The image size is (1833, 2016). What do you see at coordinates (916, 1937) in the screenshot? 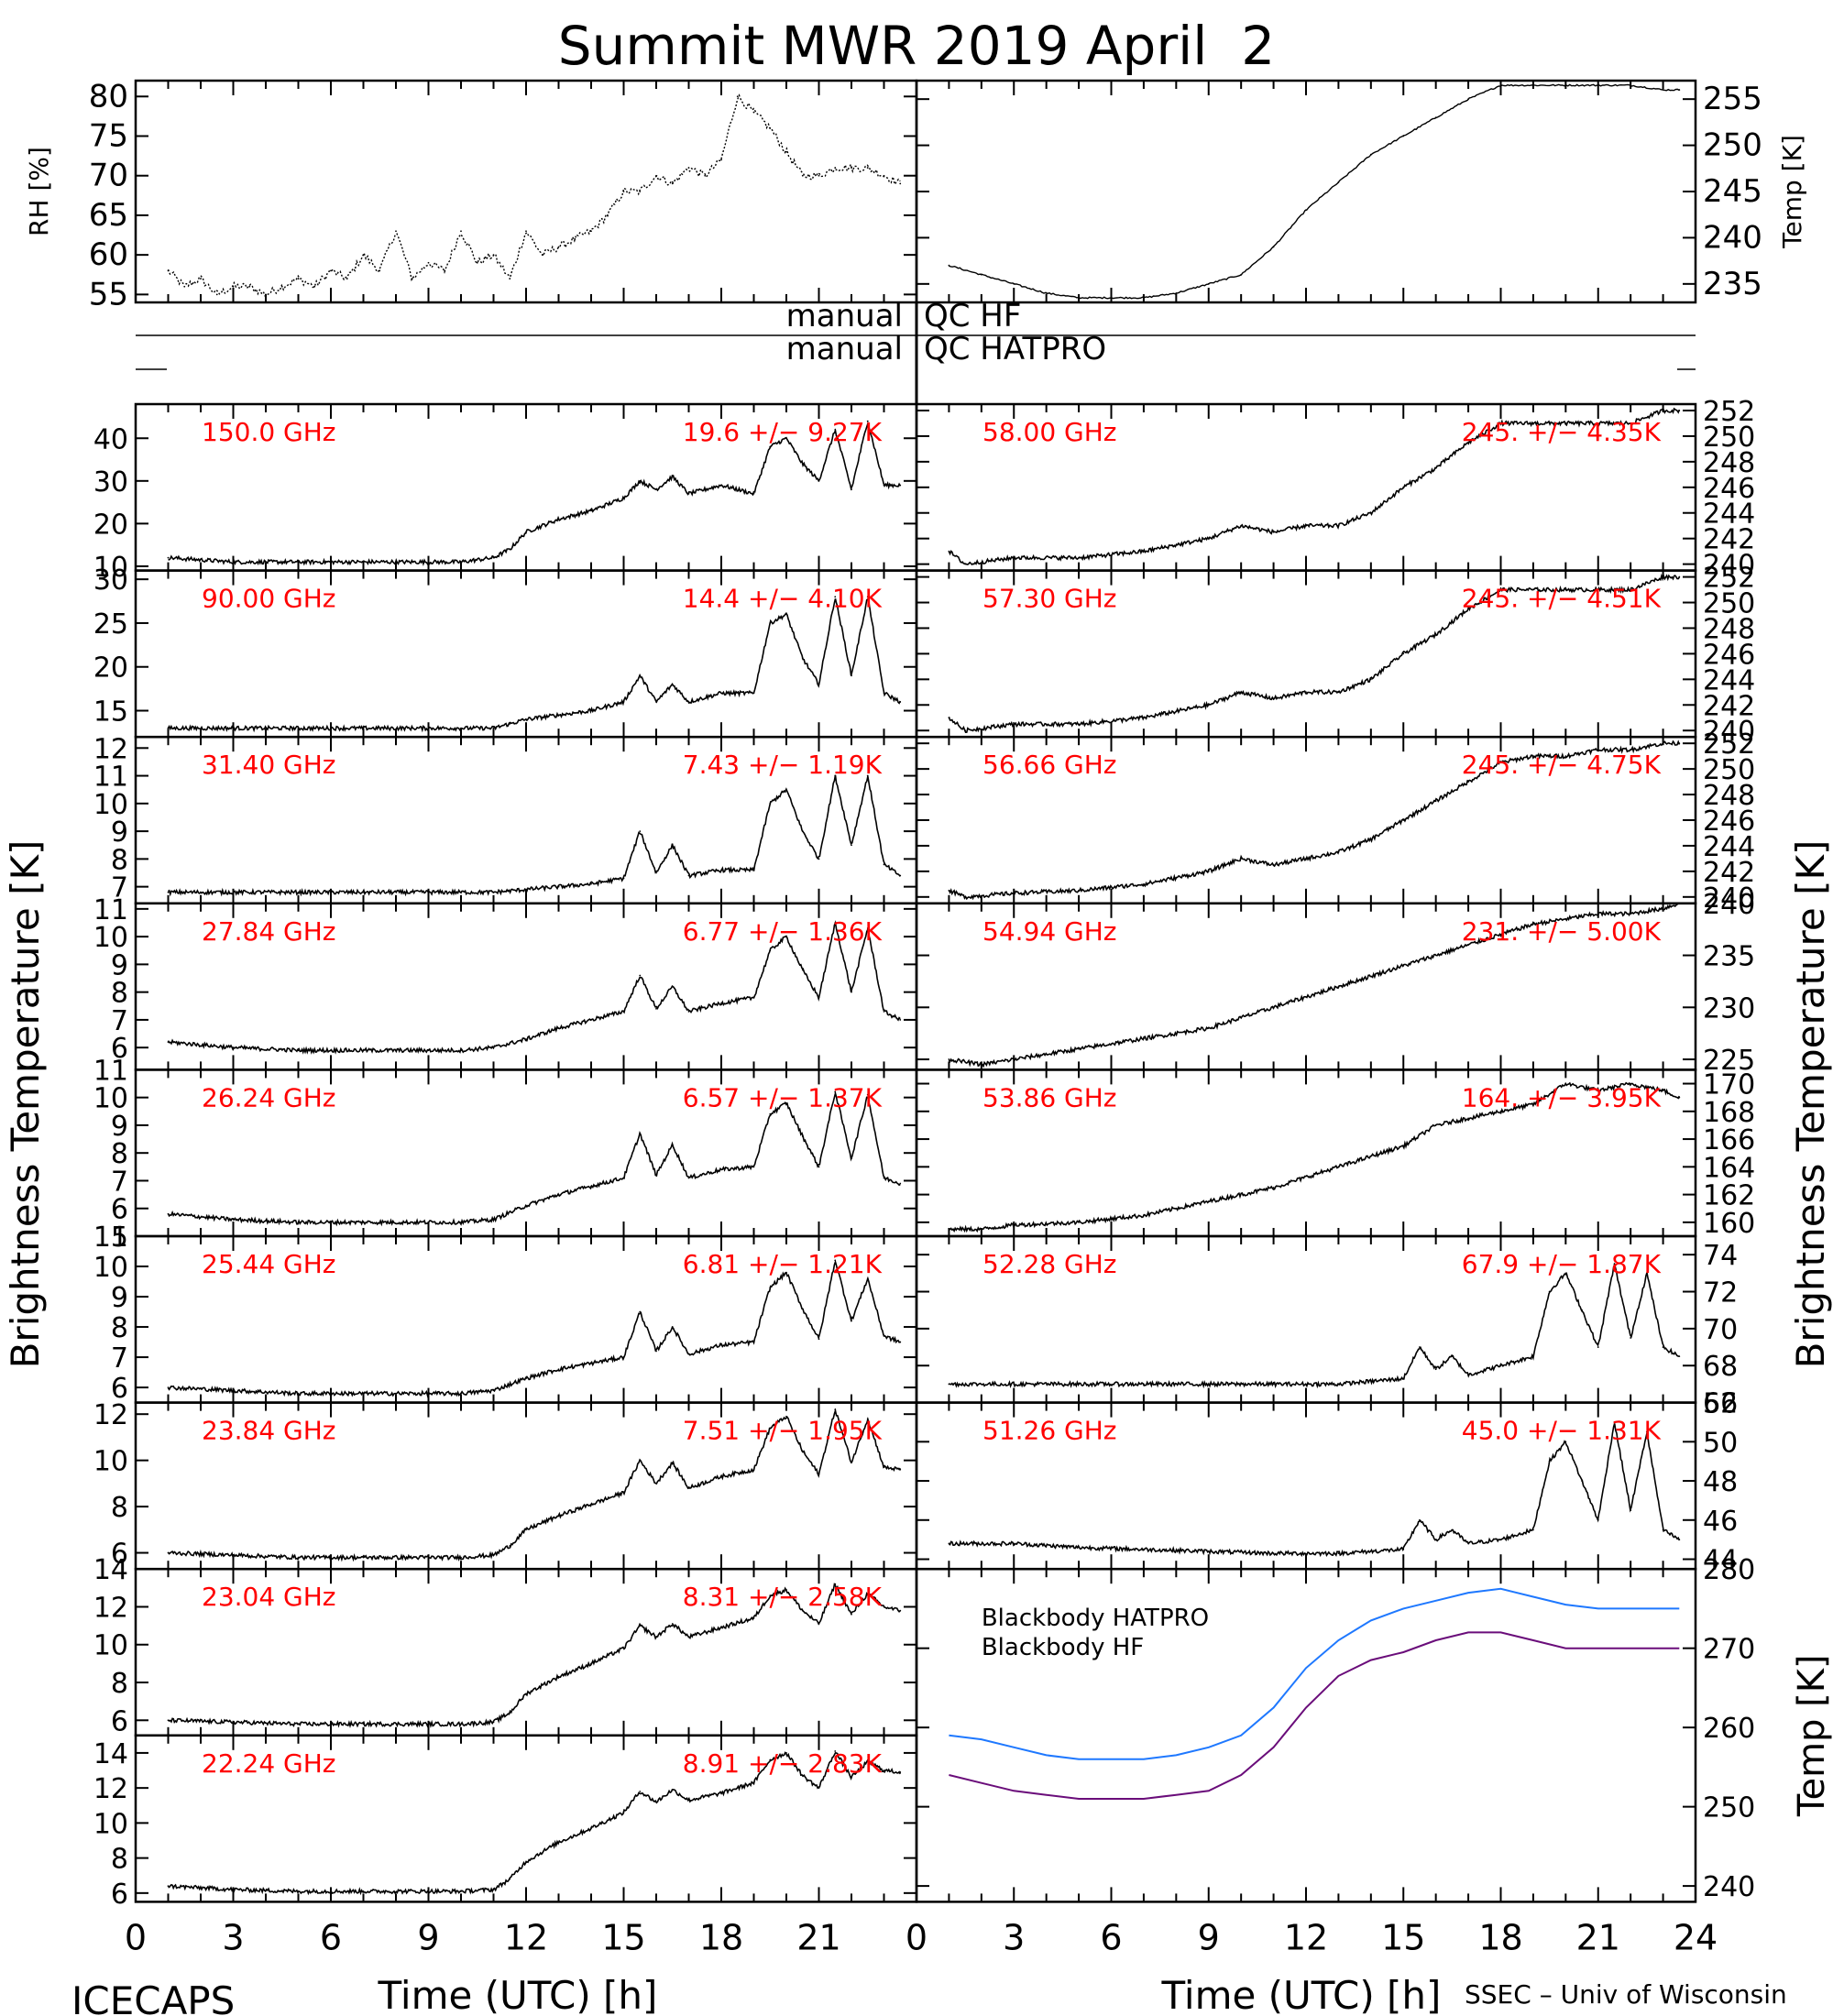
I see `x-tick-label: 0` at bounding box center [916, 1937].